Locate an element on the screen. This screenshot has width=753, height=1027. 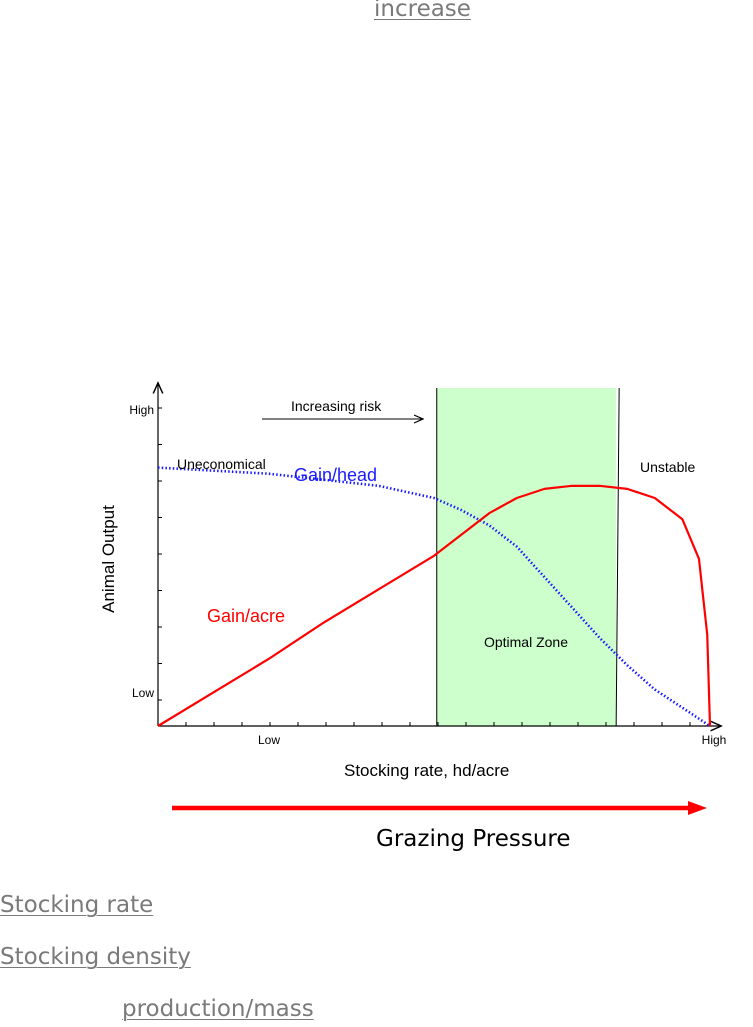
stocking-density-link: Stocking density is located at coordinates (95, 957).